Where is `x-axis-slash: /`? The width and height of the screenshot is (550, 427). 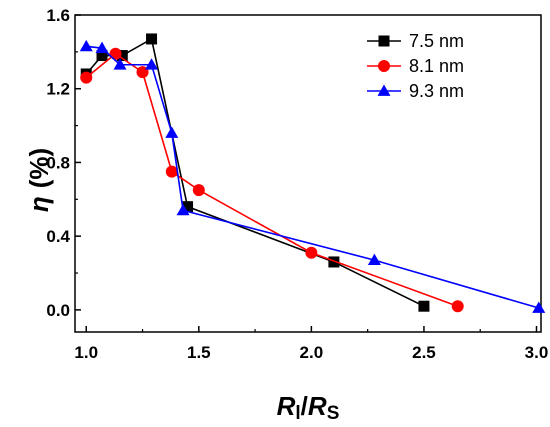
x-axis-slash: / is located at coordinates (304, 406).